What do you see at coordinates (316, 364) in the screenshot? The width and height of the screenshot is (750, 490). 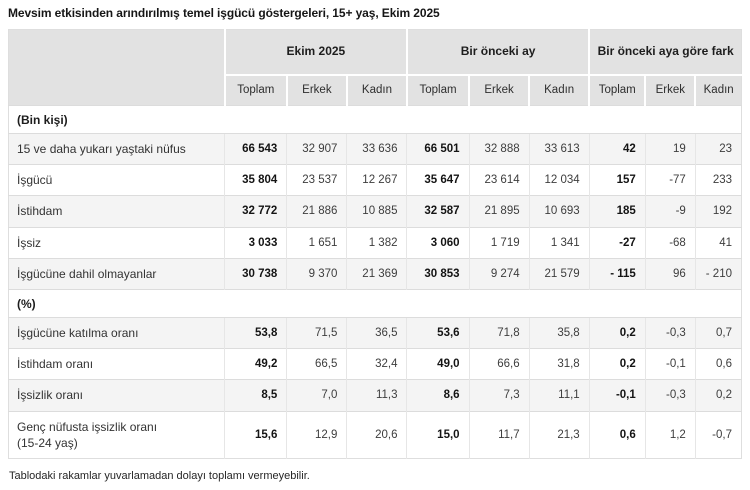 I see `value-cell: 66,5` at bounding box center [316, 364].